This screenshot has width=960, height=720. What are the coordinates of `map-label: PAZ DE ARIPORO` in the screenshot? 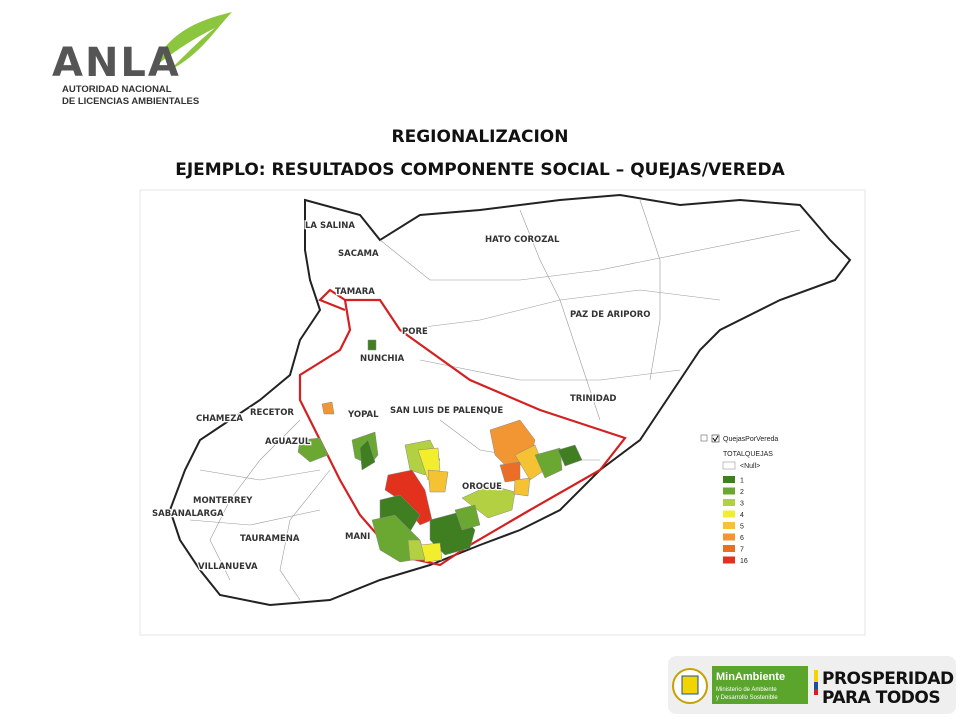 It's located at (610, 315).